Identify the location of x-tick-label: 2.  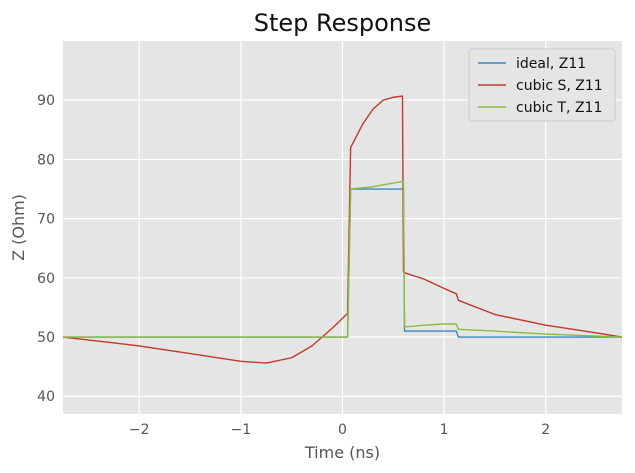
(545, 430).